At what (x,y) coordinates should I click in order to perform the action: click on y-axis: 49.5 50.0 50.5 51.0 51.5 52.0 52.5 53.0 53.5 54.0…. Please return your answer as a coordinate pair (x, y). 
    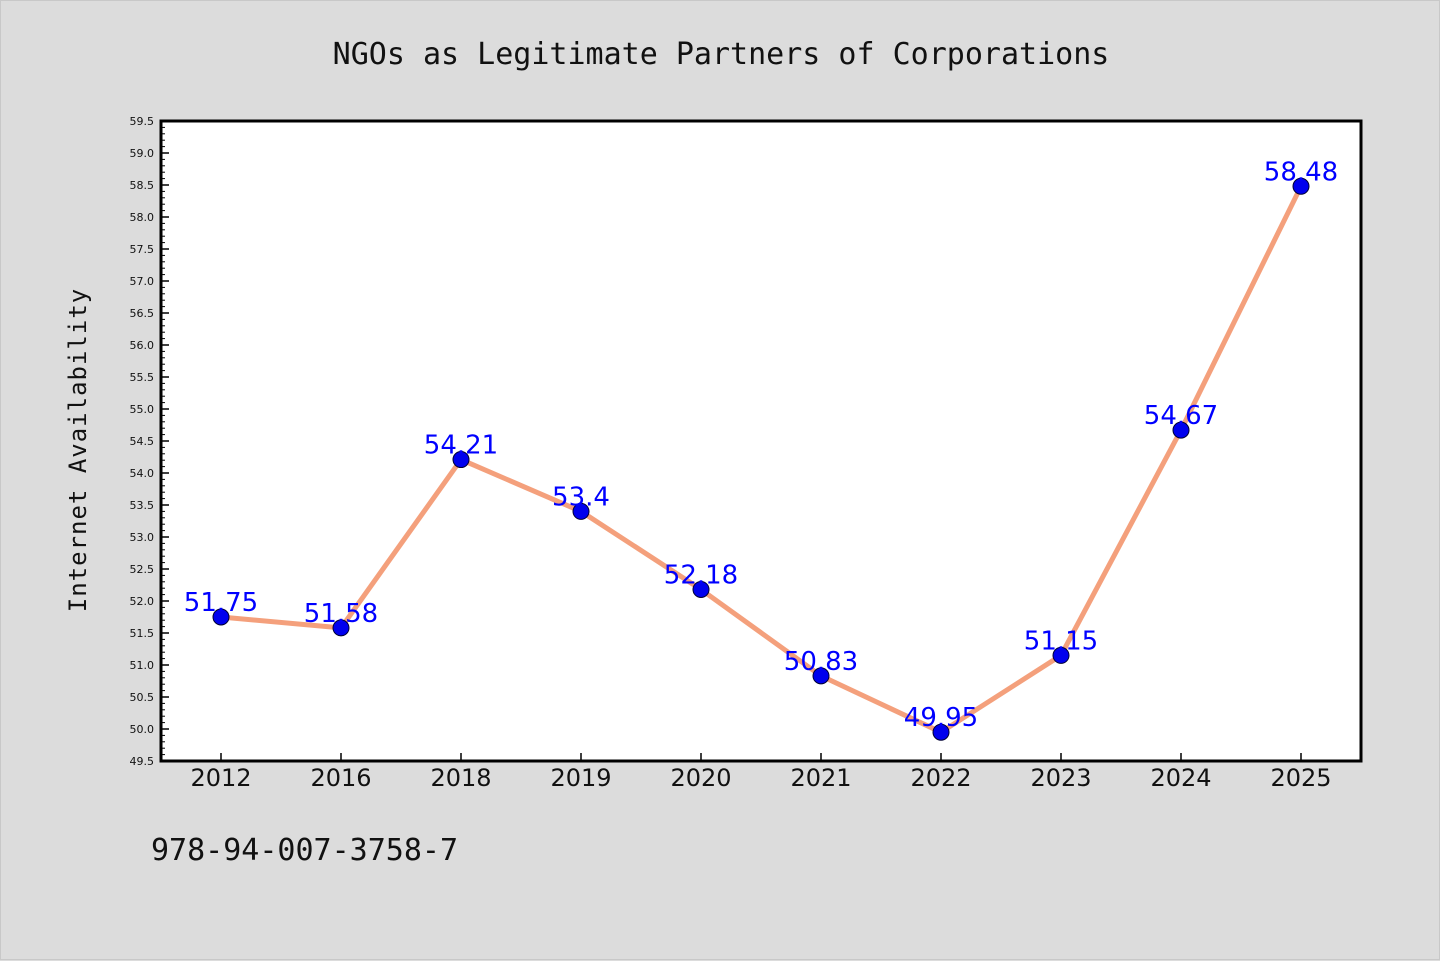
    Looking at the image, I should click on (149, 441).